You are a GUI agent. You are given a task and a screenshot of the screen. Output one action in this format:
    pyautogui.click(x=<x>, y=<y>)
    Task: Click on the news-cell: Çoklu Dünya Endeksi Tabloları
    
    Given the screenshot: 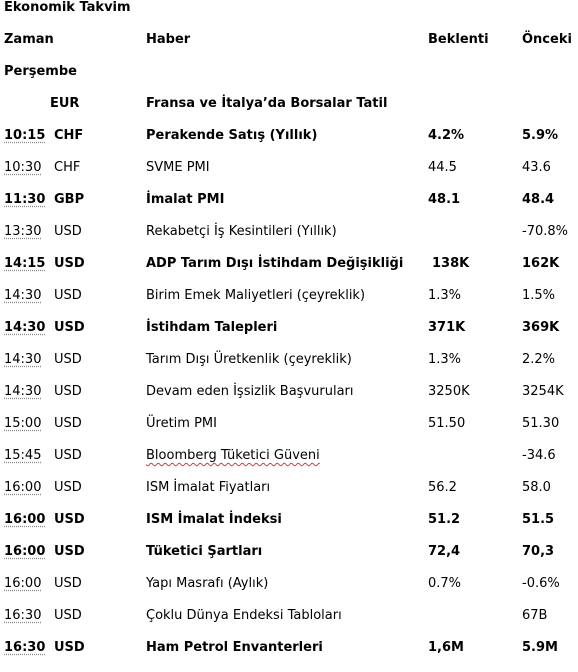 What is the action you would take?
    pyautogui.click(x=244, y=615)
    